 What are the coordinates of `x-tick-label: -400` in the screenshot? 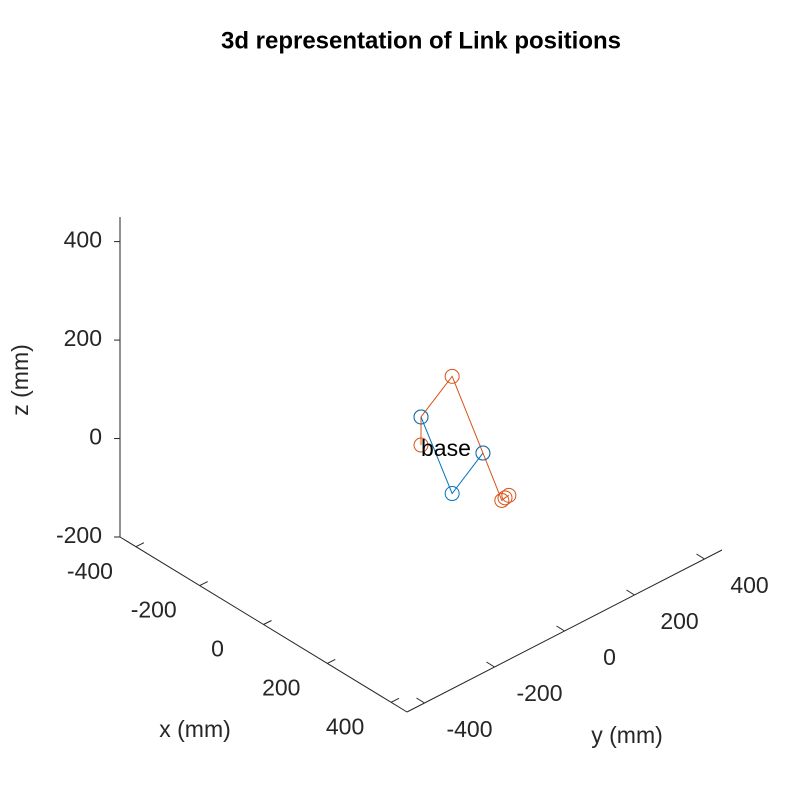 It's located at (90, 571).